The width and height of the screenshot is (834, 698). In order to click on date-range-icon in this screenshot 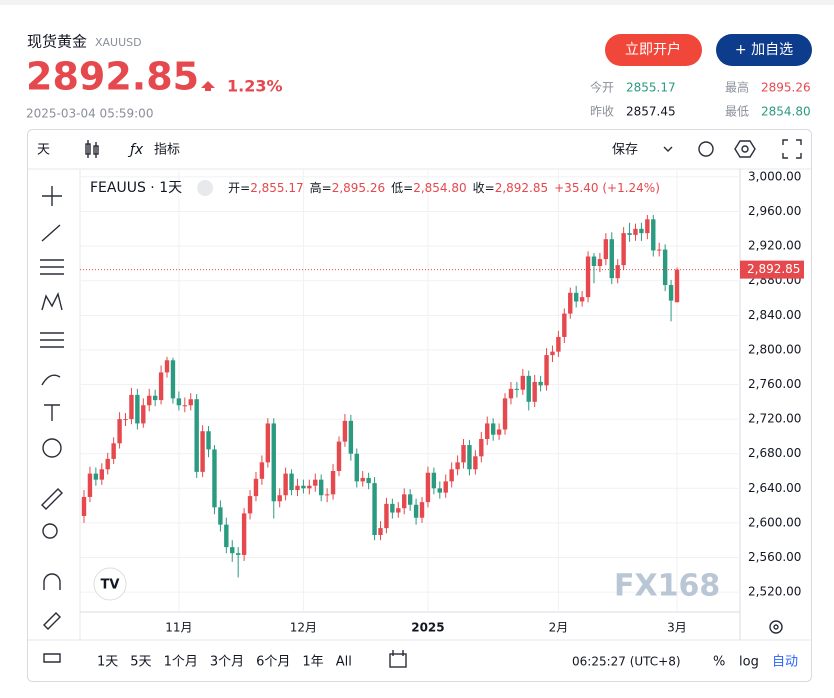, I will do `click(398, 659)`.